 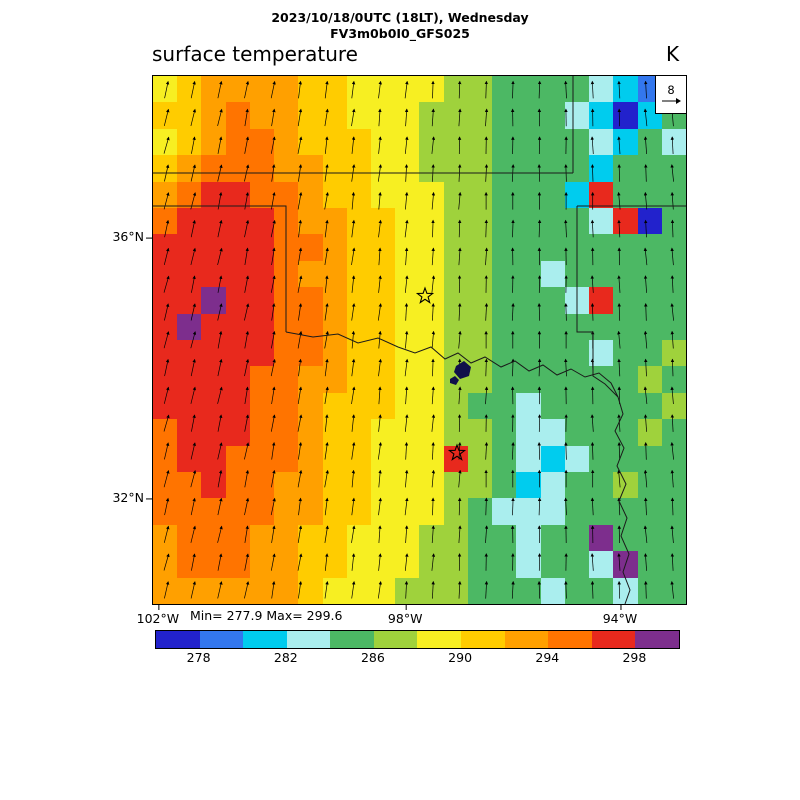 I want to click on lon-axis-label: 102°W, so click(x=158, y=618).